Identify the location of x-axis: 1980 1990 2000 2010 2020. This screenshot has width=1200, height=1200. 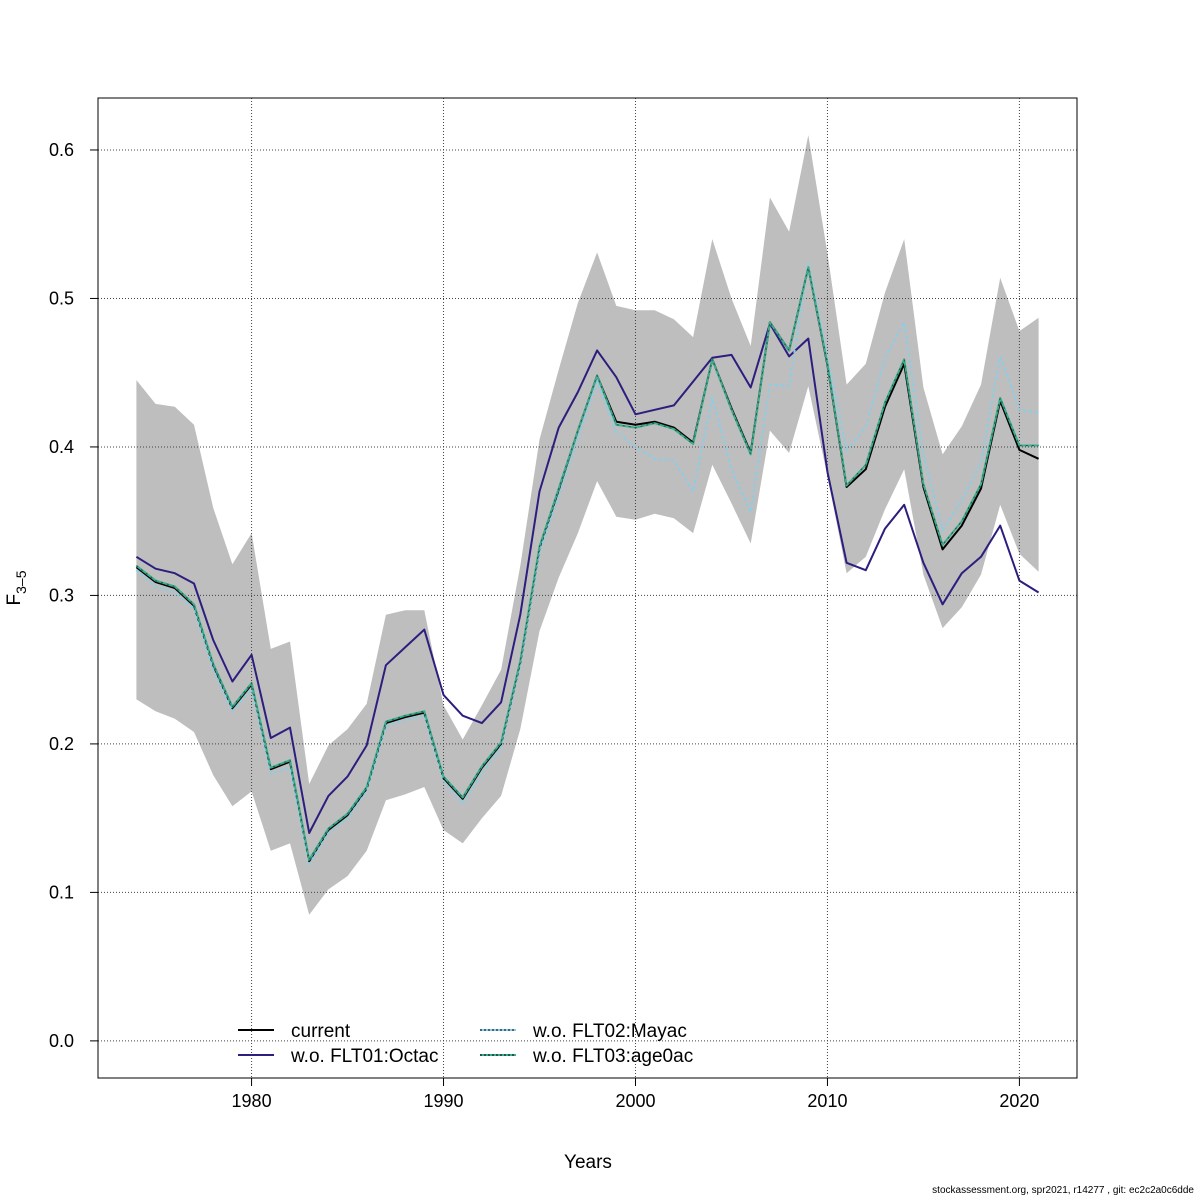
(635, 1094).